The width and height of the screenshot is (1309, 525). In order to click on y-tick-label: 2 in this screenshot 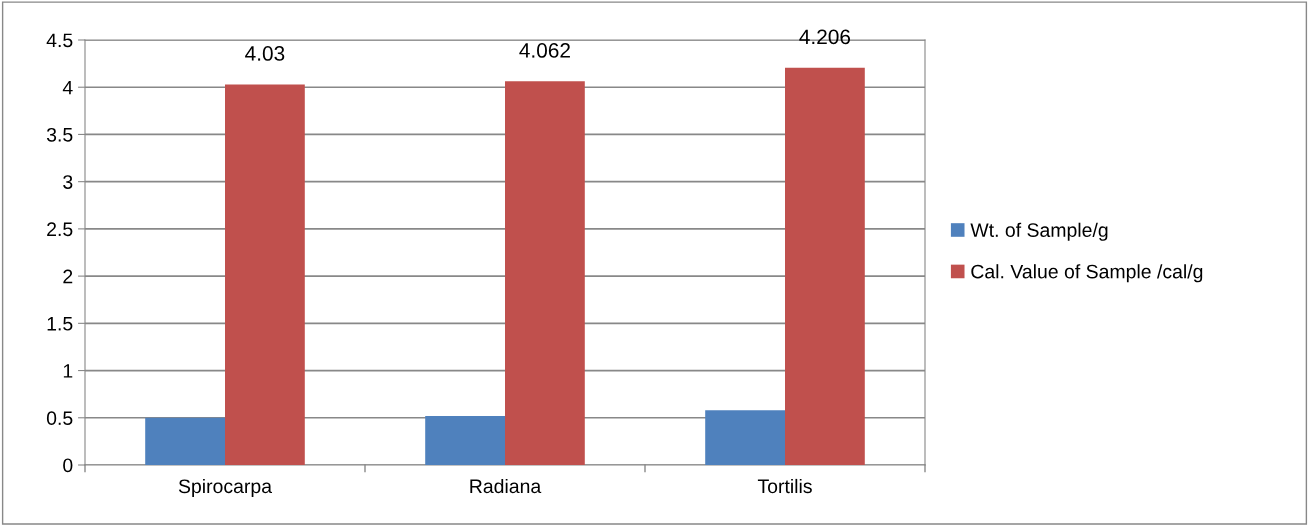, I will do `click(68, 276)`.